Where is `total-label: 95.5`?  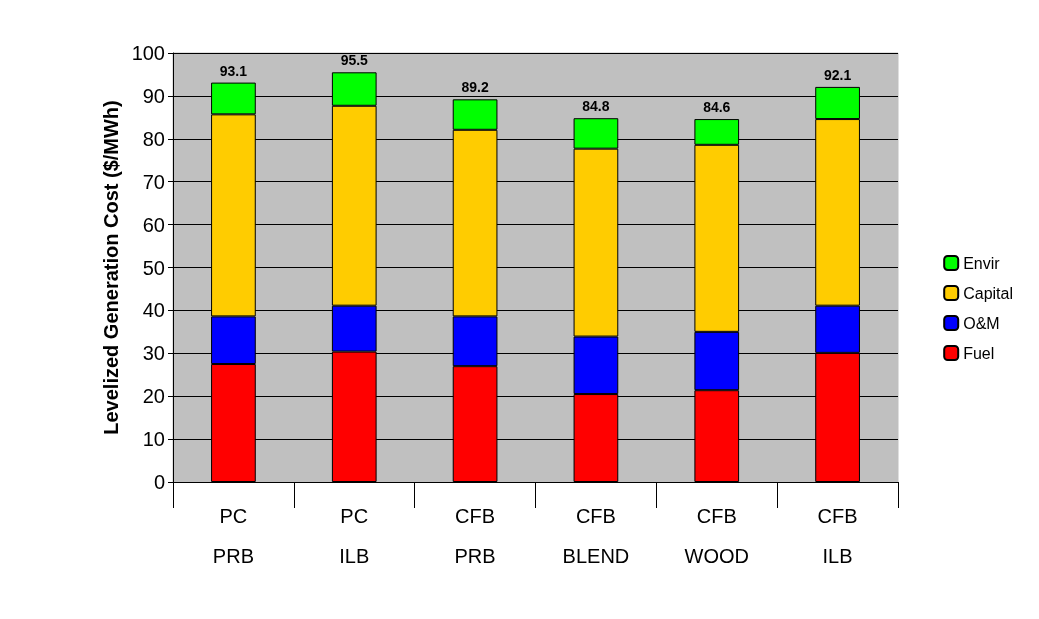 total-label: 95.5 is located at coordinates (354, 60).